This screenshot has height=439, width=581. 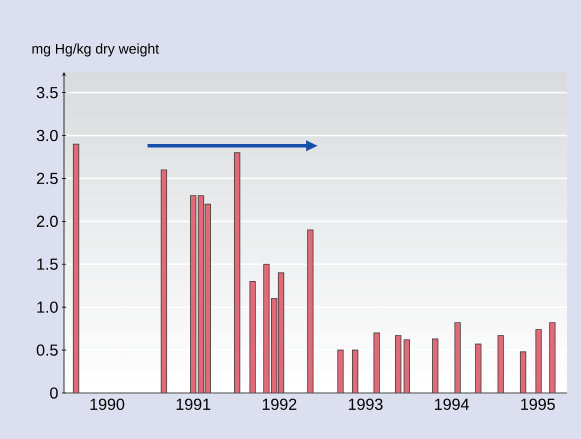 I want to click on x-tick-label: 1994, so click(x=452, y=404).